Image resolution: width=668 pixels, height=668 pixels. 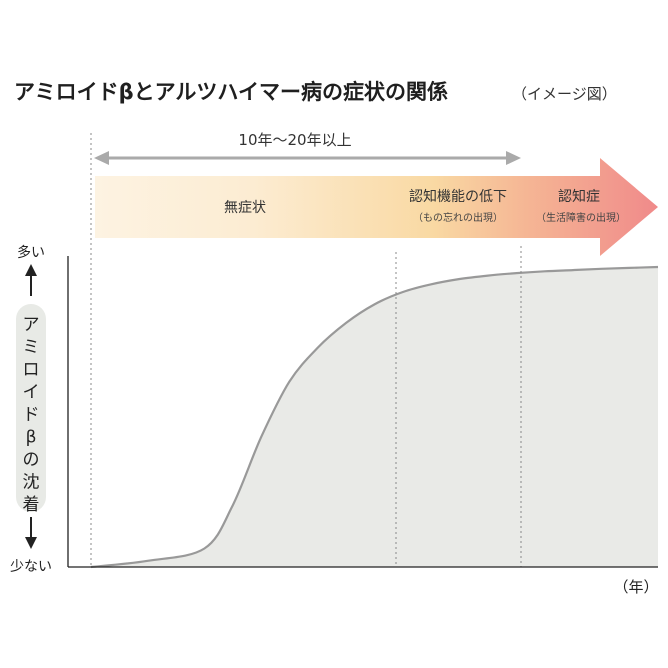 I want to click on stage-label-cognitive-decline: 認知機能の低下, so click(x=458, y=196).